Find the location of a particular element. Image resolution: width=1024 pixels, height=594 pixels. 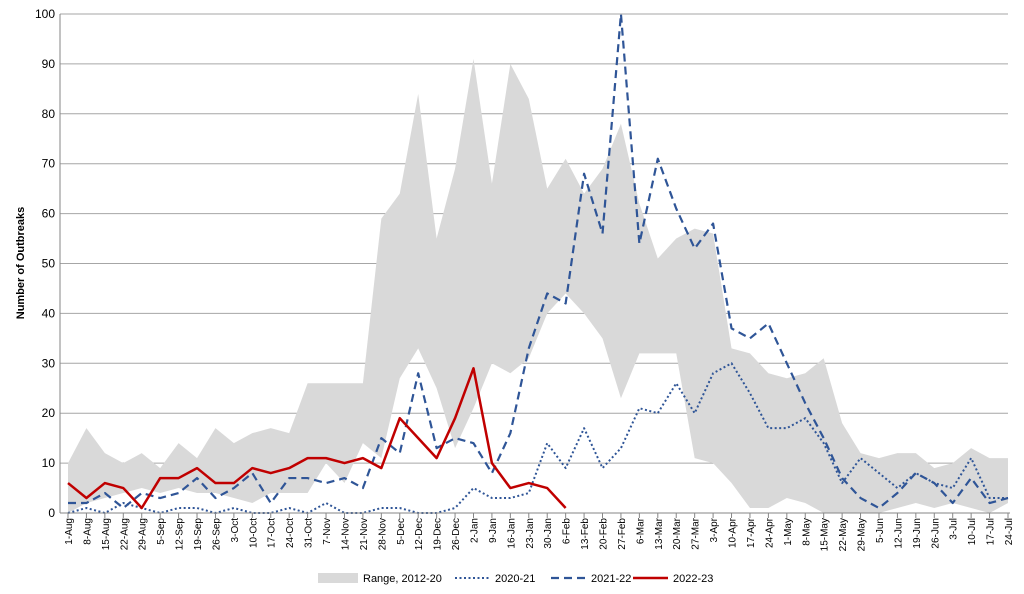

legend-item-2022-23: 2022-23 is located at coordinates (673, 579).